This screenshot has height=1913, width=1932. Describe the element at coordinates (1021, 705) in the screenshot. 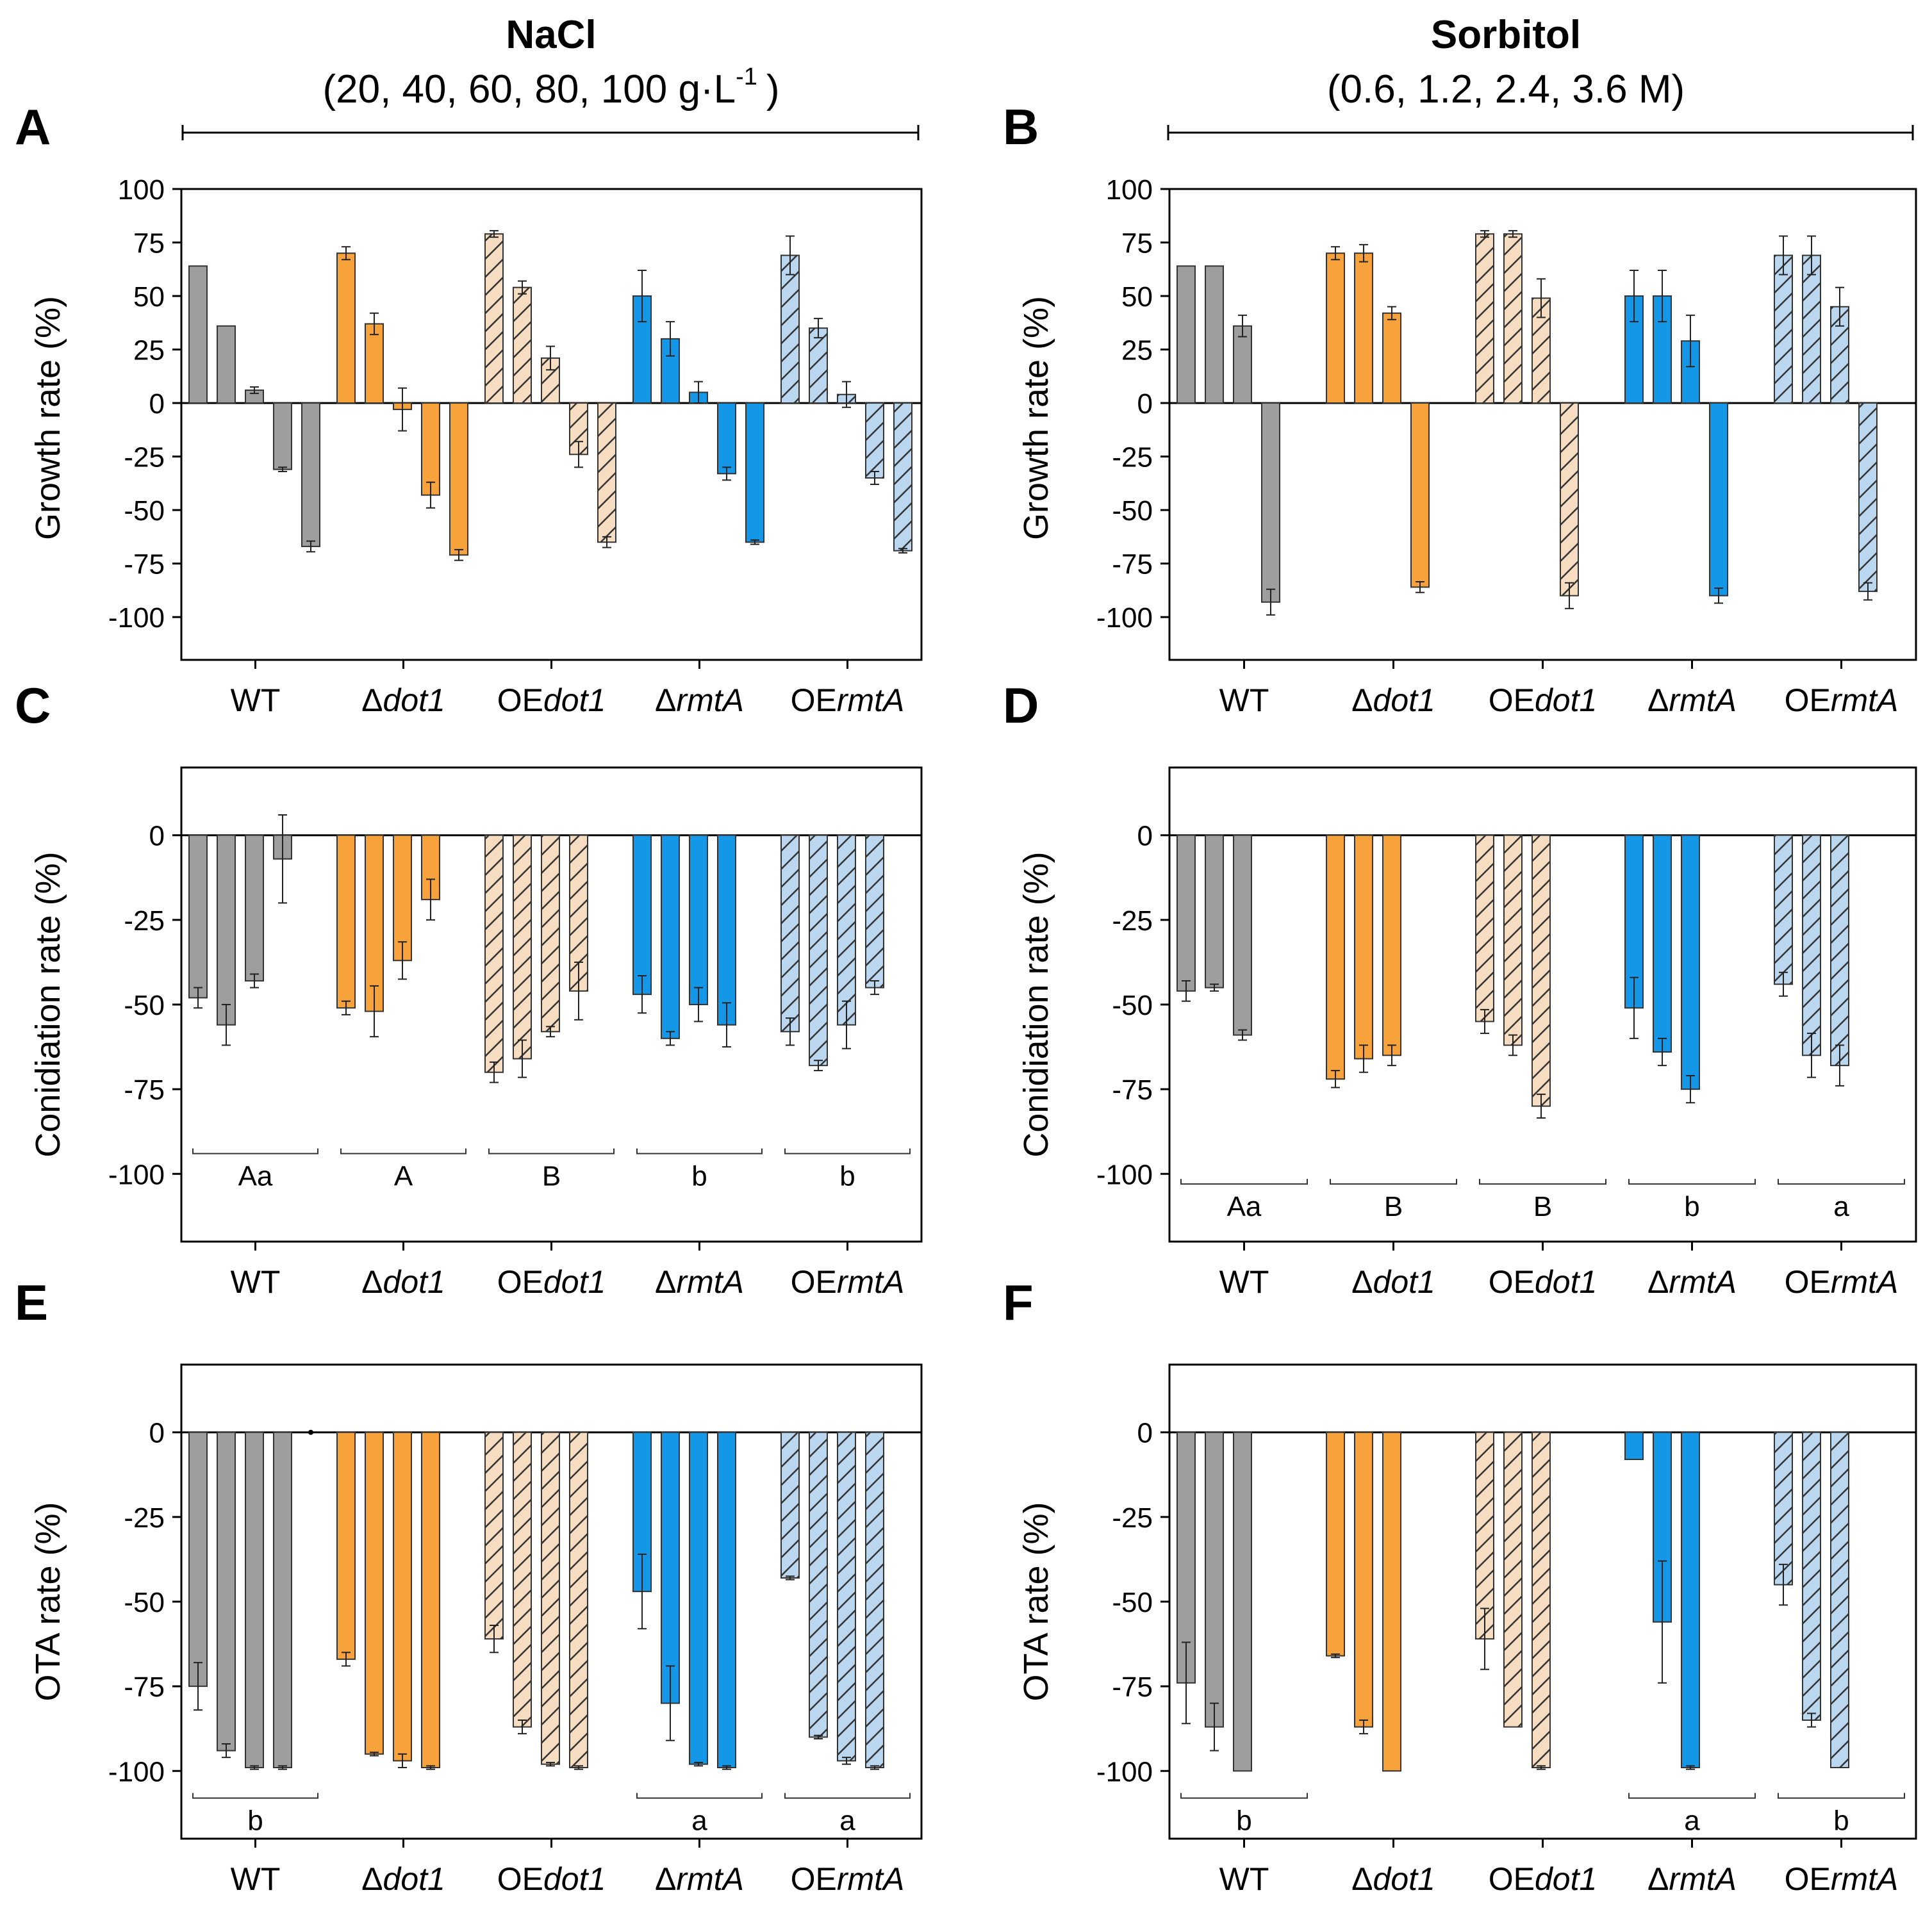

I see `panel-letter-d: D` at that location.